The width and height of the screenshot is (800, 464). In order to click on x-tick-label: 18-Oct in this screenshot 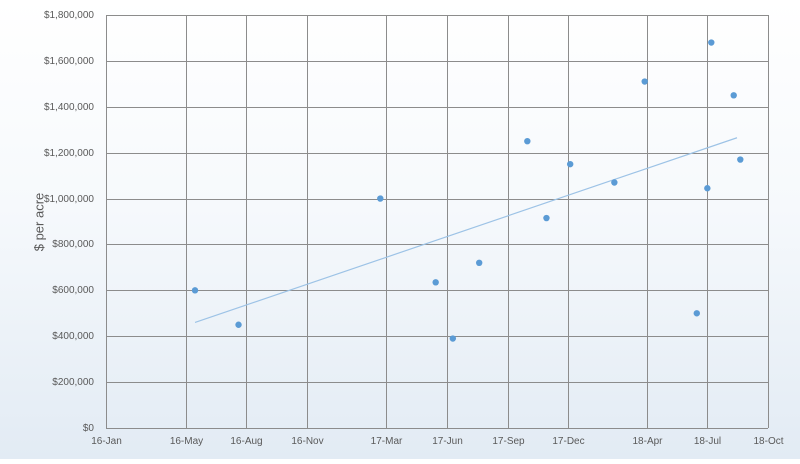, I will do `click(768, 441)`.